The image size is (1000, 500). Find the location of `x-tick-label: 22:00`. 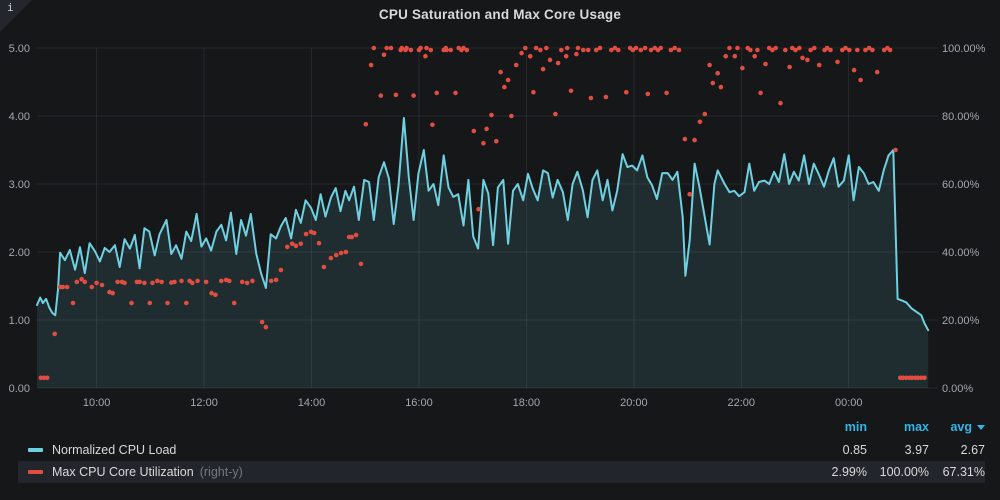

x-tick-label: 22:00 is located at coordinates (742, 403).